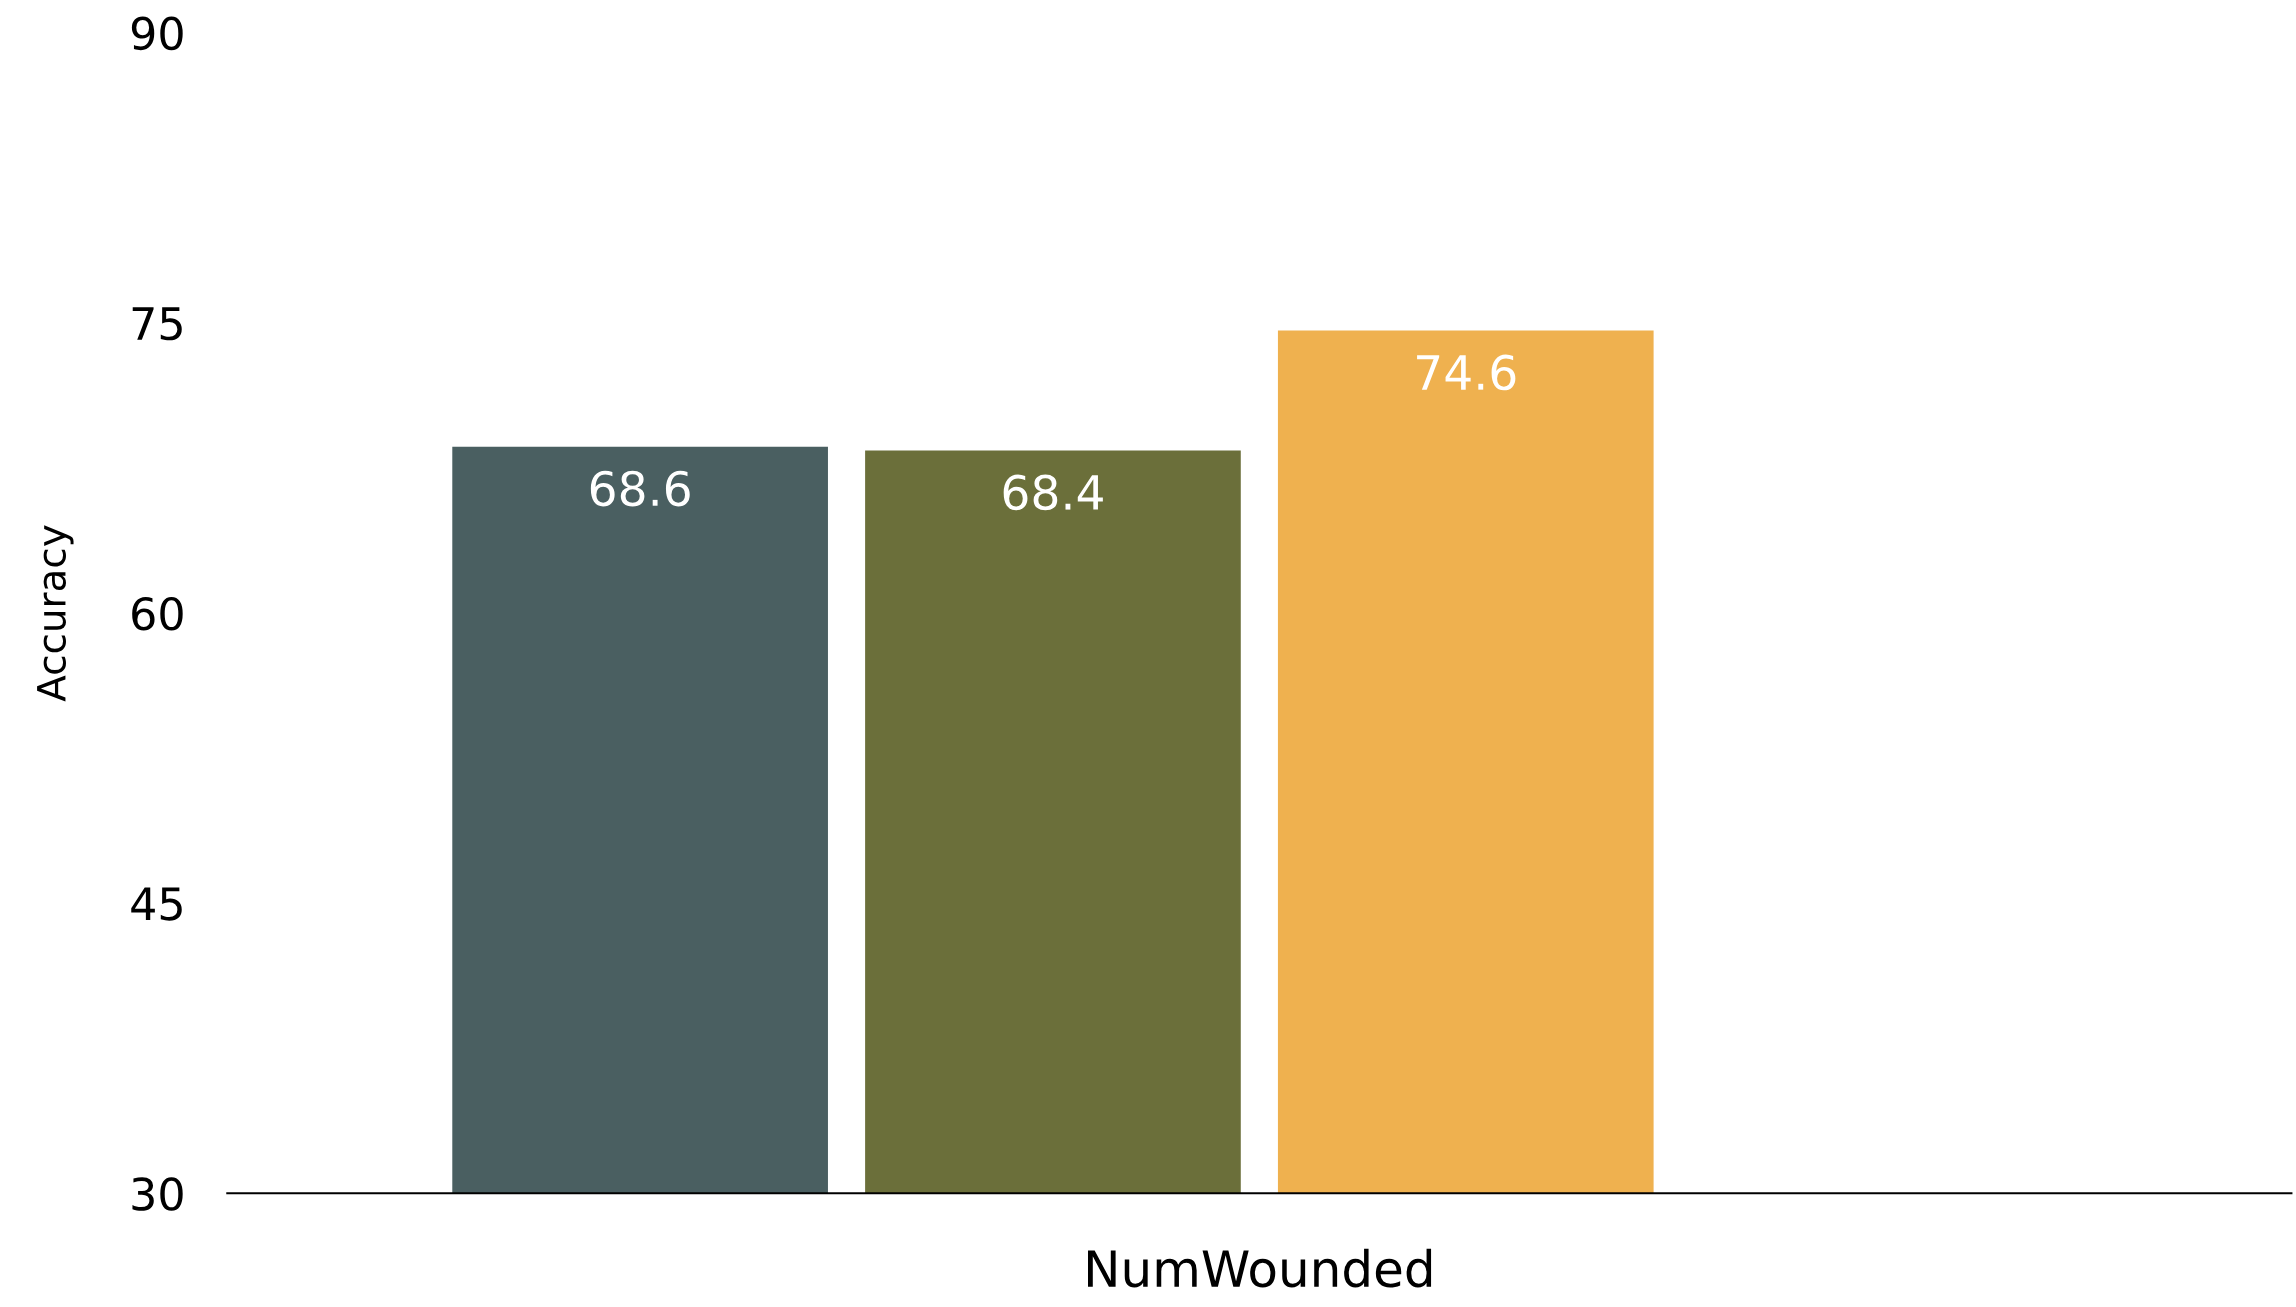  What do you see at coordinates (1053, 492) in the screenshot?
I see `data-label: 68.4` at bounding box center [1053, 492].